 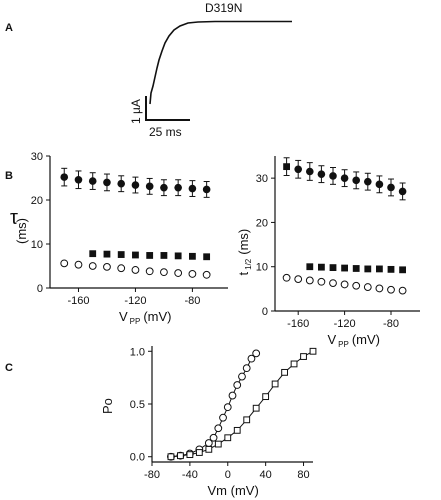 What do you see at coordinates (262, 179) in the screenshot?
I see `y-tick-label: 30` at bounding box center [262, 179].